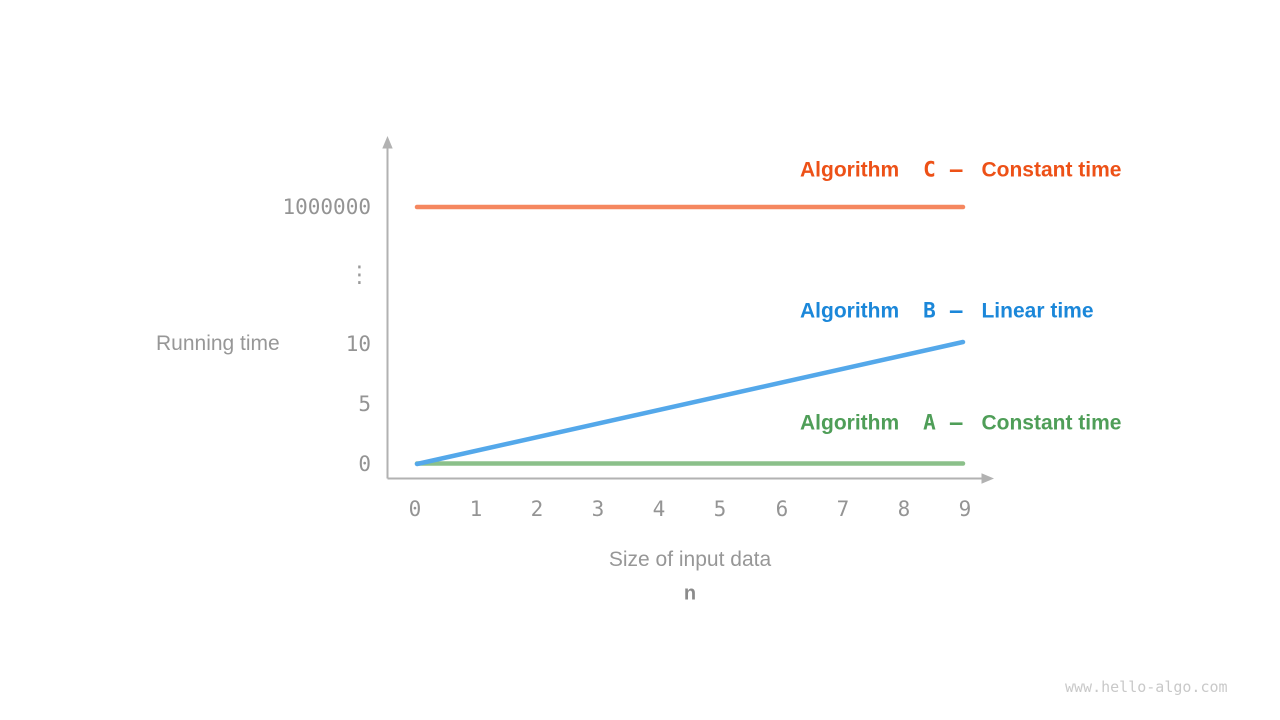 This screenshot has width=1280, height=720. What do you see at coordinates (364, 464) in the screenshot?
I see `y-tick-0: 0` at bounding box center [364, 464].